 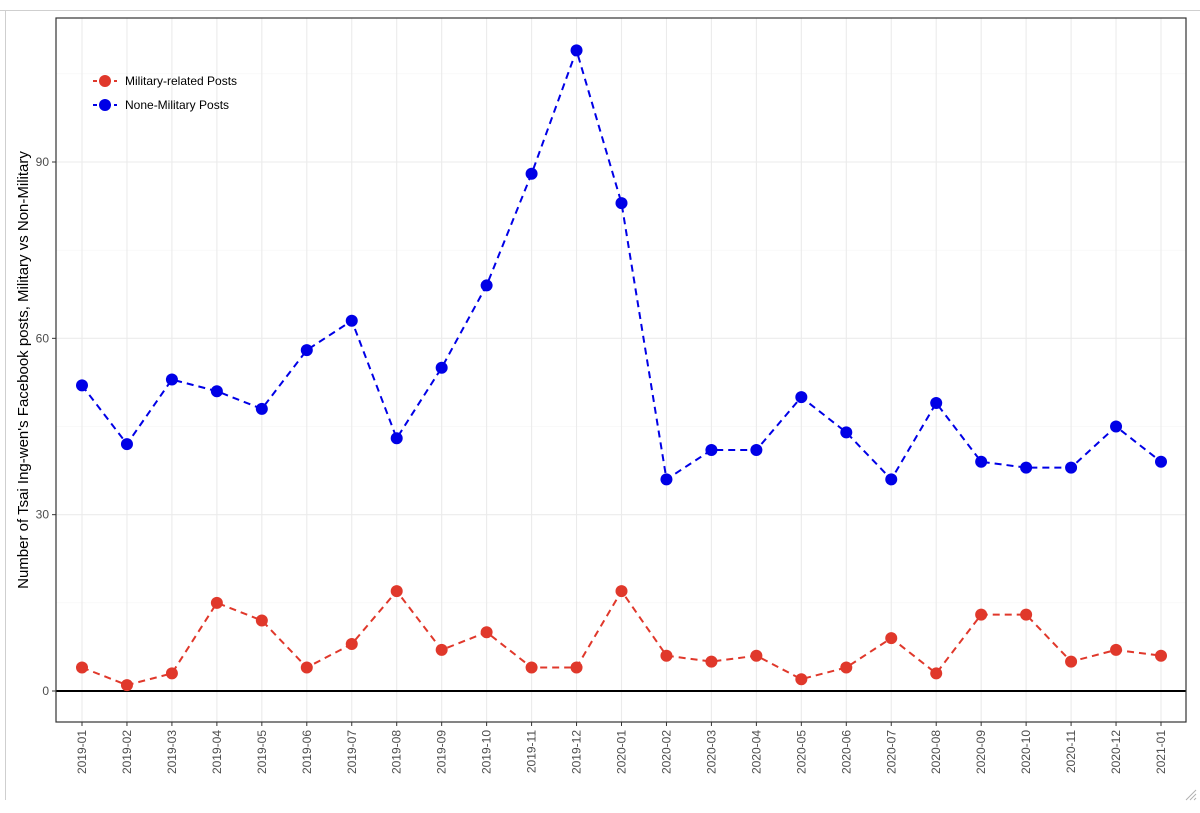 What do you see at coordinates (43, 338) in the screenshot?
I see `y-tick-label: 60` at bounding box center [43, 338].